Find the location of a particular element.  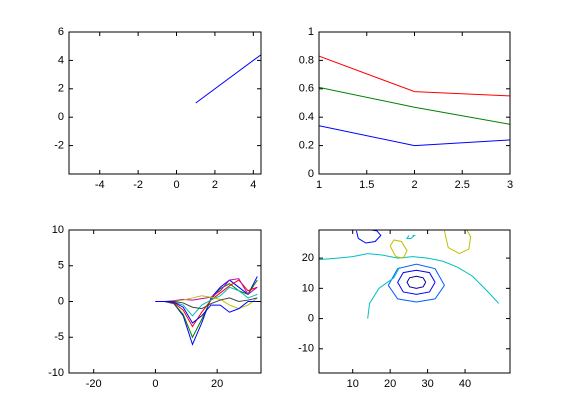

axes: -4 -2 0 2 4 -2 0 2 4 6 is located at coordinates (158, 108).